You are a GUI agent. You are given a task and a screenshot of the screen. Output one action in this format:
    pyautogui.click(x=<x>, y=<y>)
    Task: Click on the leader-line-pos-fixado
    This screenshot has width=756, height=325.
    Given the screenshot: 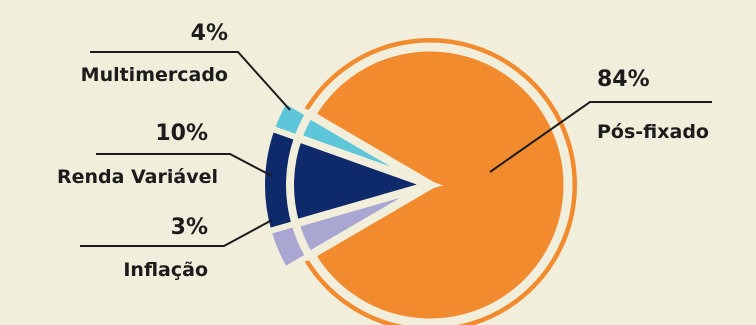 What is the action you would take?
    pyautogui.click(x=600, y=137)
    